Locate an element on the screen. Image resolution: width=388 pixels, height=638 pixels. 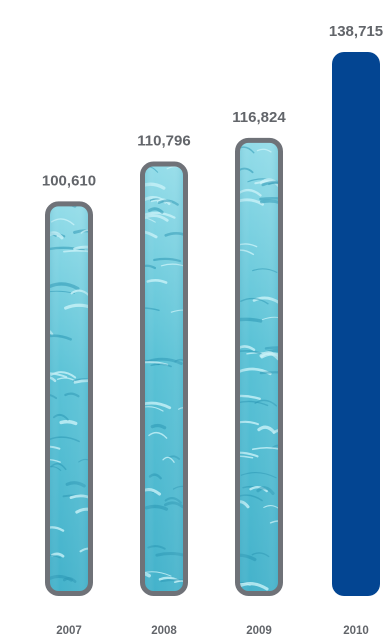
bar-2009 is located at coordinates (259, 366).